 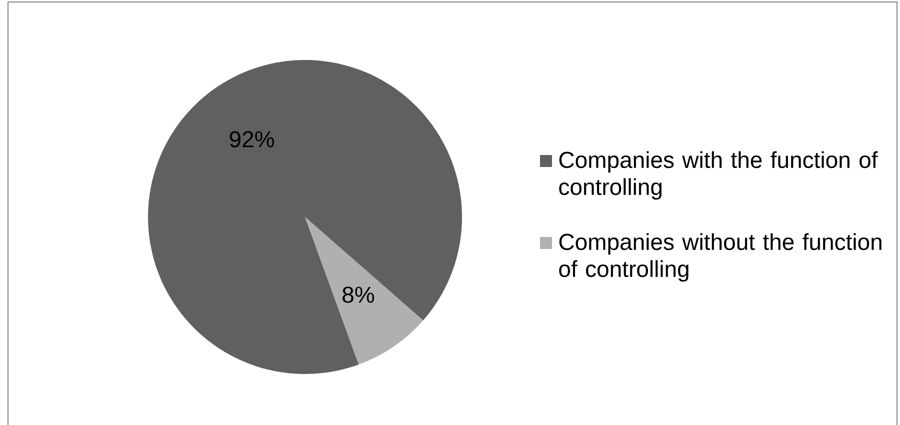 What do you see at coordinates (720, 257) in the screenshot?
I see `legend-label: Companies without the function of controlling` at bounding box center [720, 257].